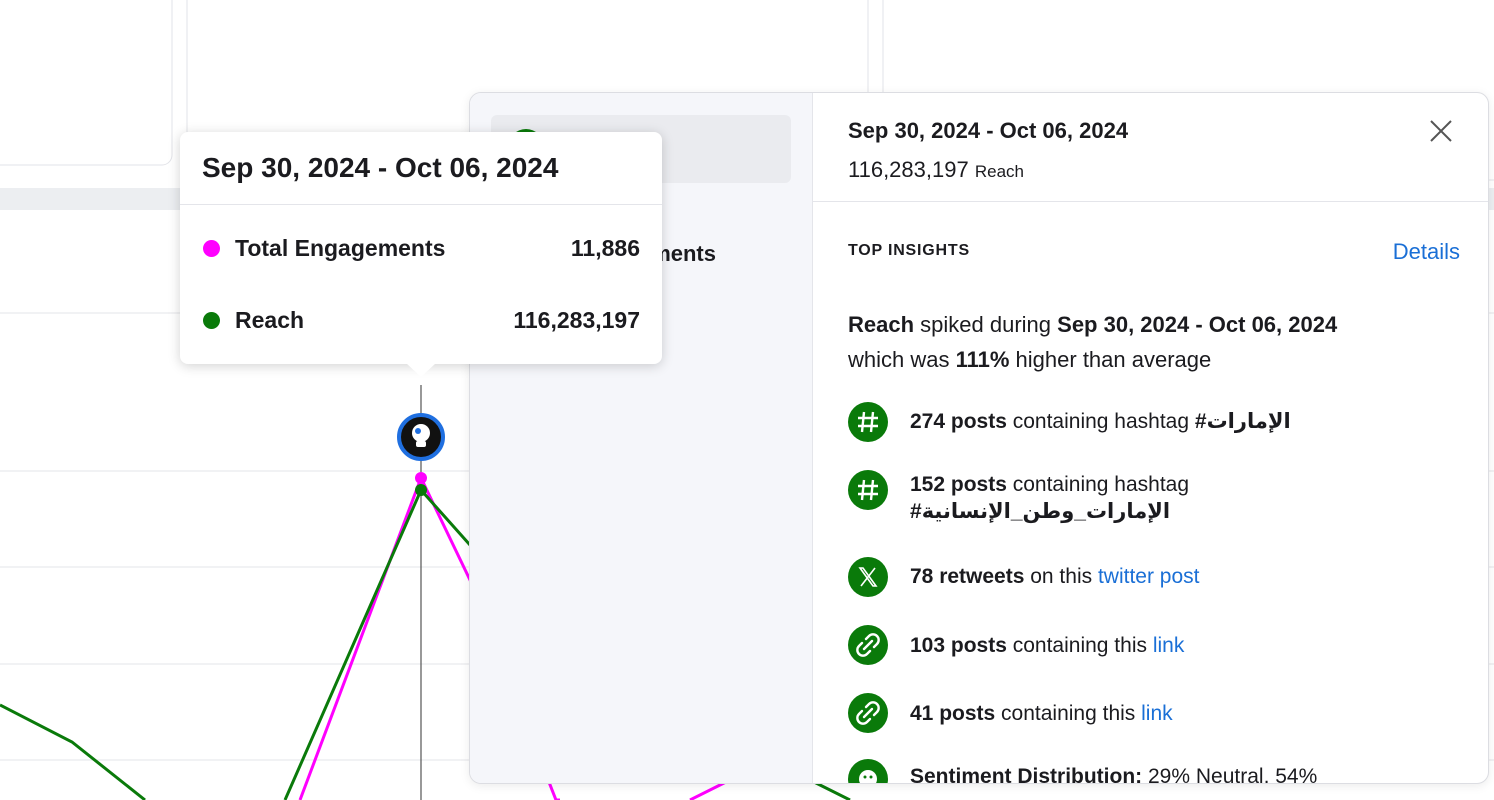 The width and height of the screenshot is (1494, 800). I want to click on insight: 41 posts containing this link, so click(1180, 713).